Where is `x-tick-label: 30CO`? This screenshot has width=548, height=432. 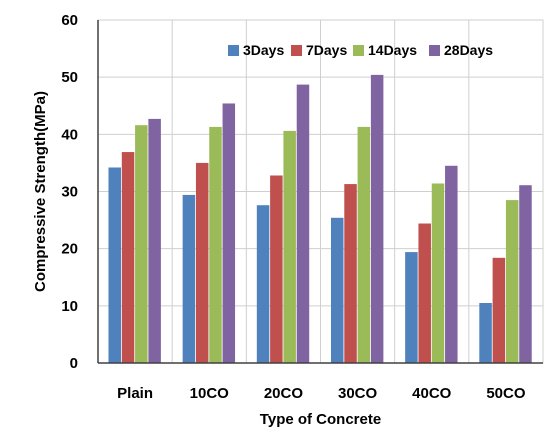
x-tick-label: 30CO is located at coordinates (358, 393).